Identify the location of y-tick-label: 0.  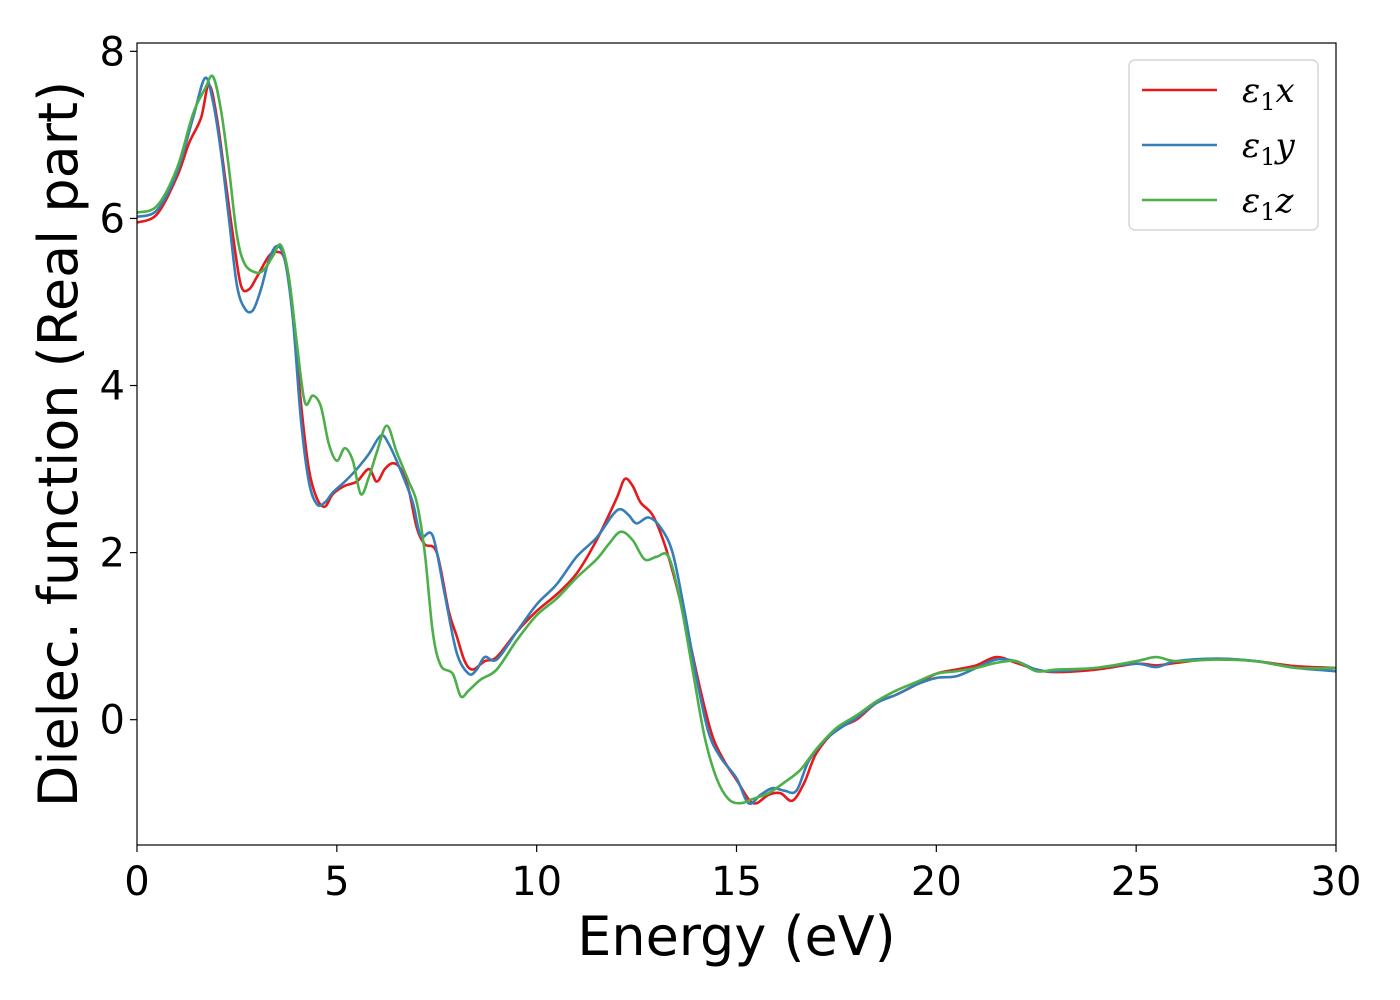
(112, 721).